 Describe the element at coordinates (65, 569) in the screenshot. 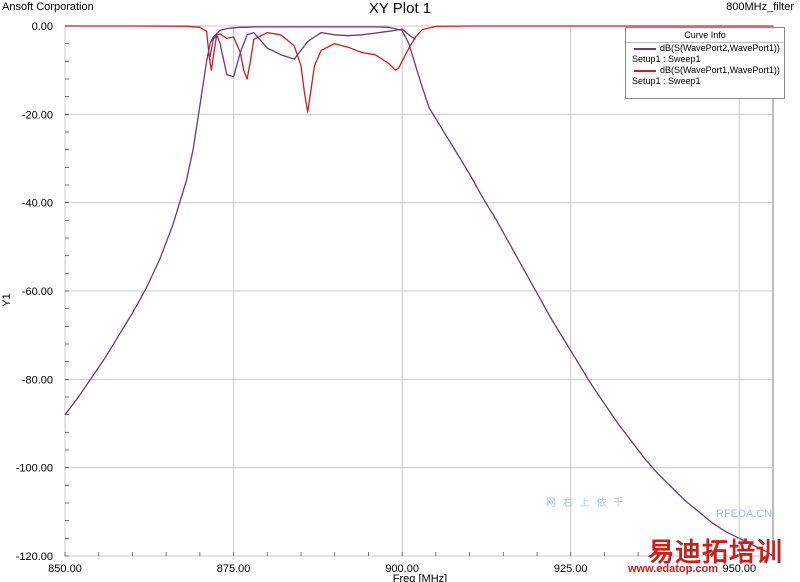

I see `x-tick-label: 850.00` at that location.